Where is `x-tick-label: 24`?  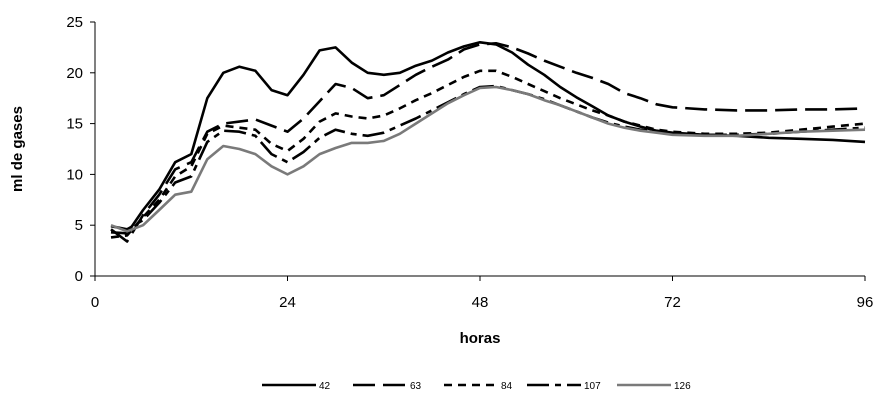
x-tick-label: 24 is located at coordinates (287, 302).